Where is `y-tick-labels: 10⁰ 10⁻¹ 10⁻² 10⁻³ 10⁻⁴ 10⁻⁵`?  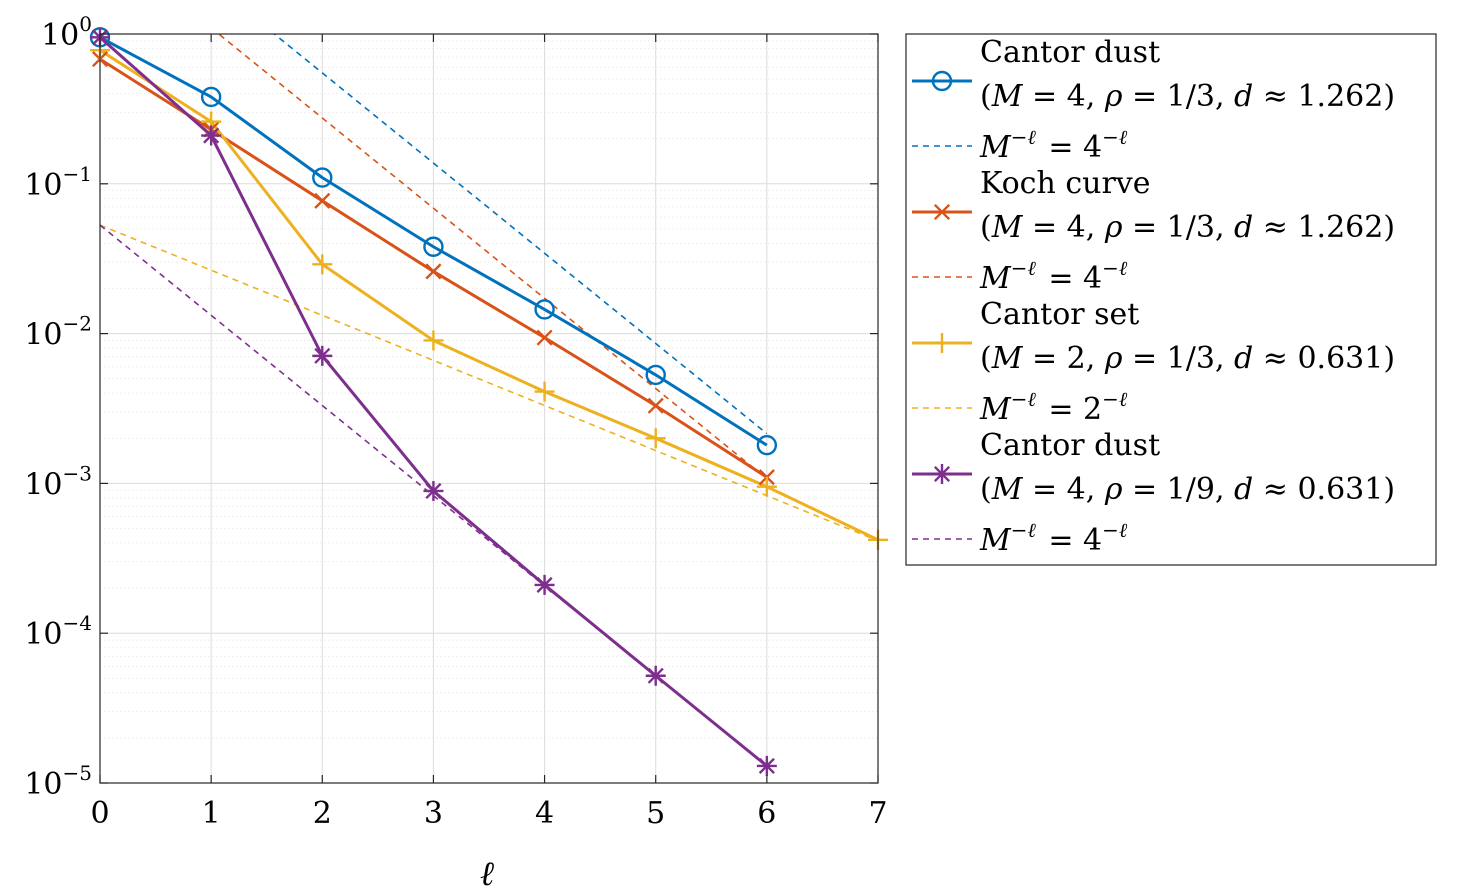
y-tick-labels: 10⁰ 10⁻¹ 10⁻² 10⁻³ 10⁻⁴ 10⁻⁵ is located at coordinates (58, 407).